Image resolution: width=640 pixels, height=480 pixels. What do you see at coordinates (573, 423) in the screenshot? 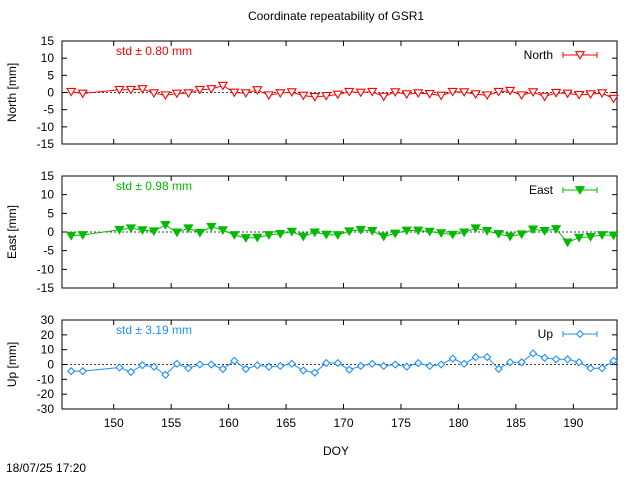
I see `x-tick-label: 190` at bounding box center [573, 423].